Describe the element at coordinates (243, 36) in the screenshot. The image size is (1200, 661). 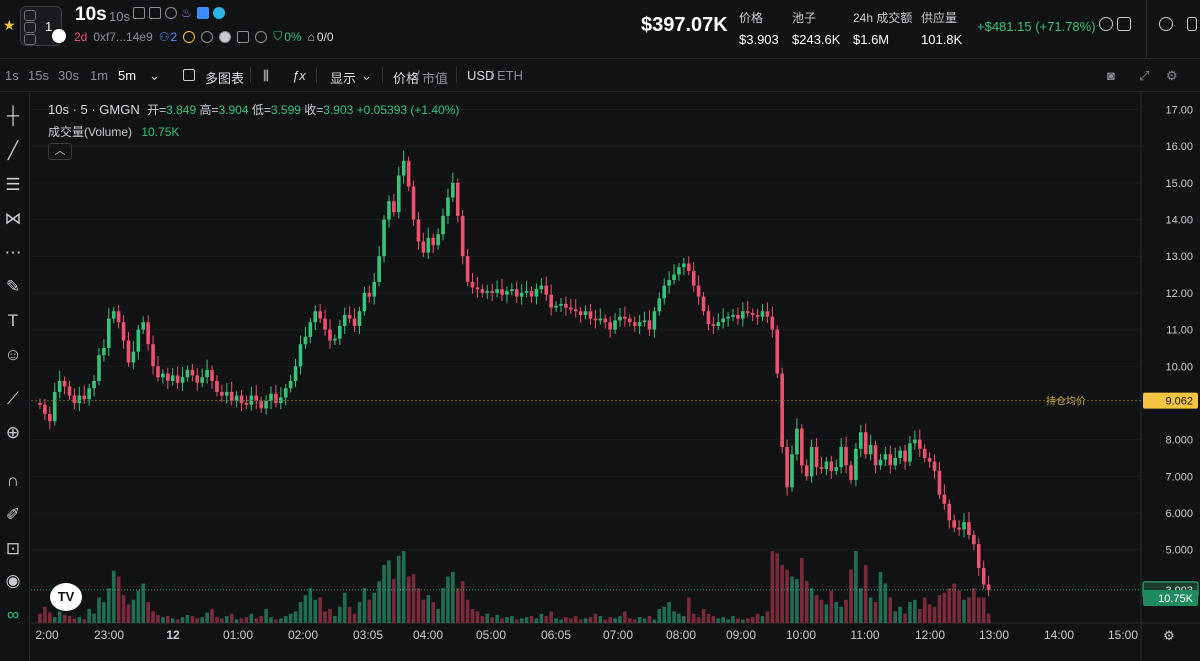
I see `external-icon` at that location.